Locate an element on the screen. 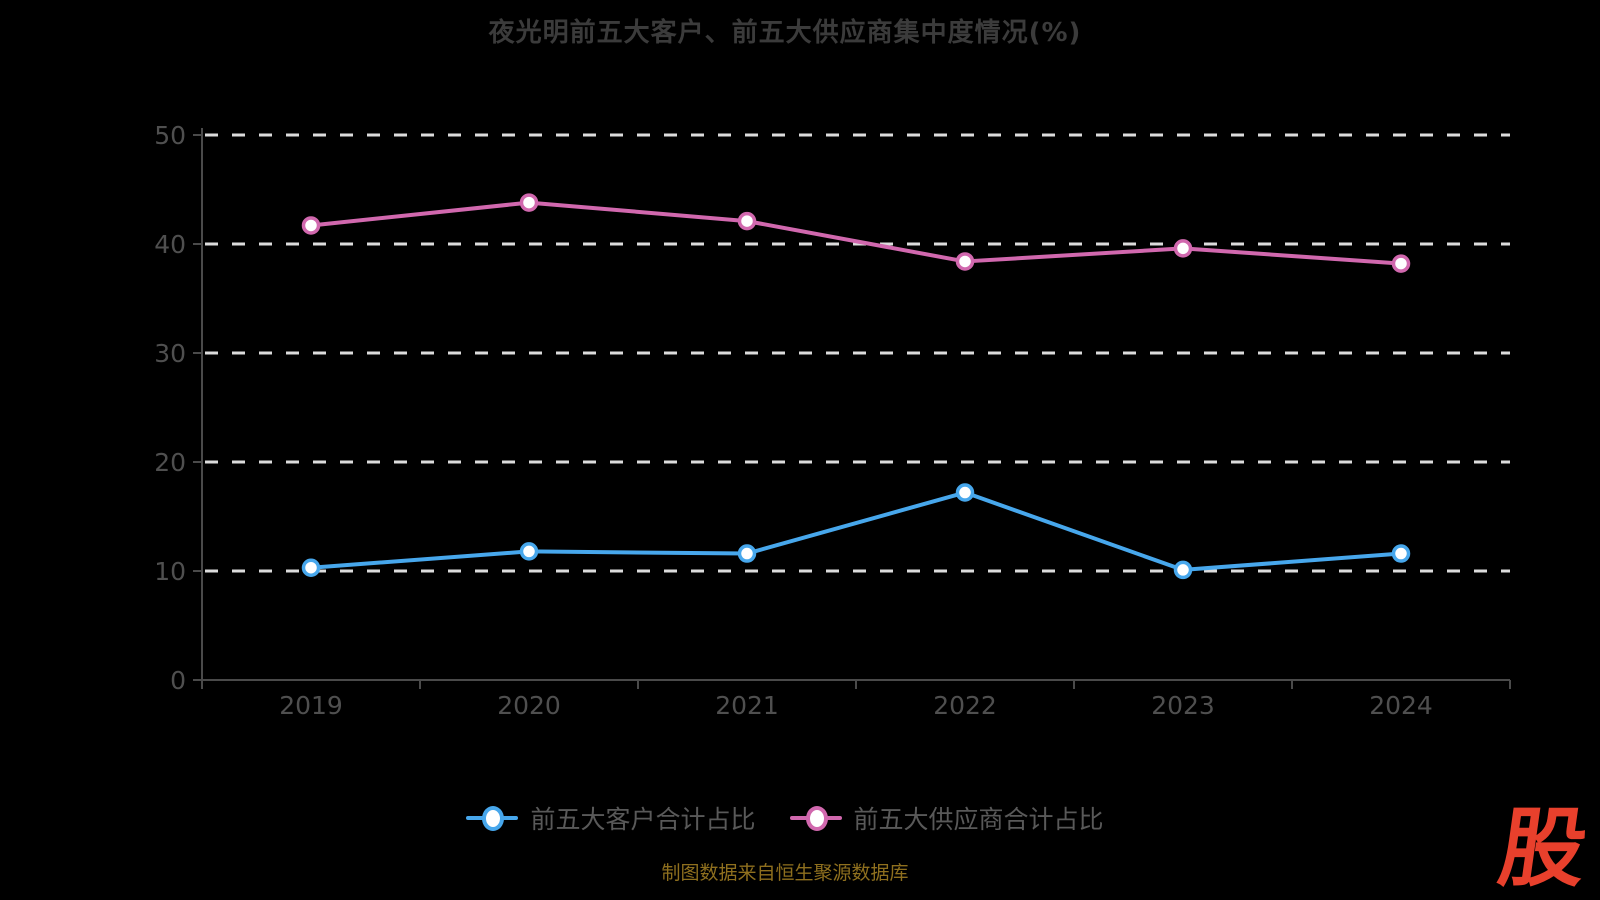  x-tick-label: 2024 is located at coordinates (1401, 705).